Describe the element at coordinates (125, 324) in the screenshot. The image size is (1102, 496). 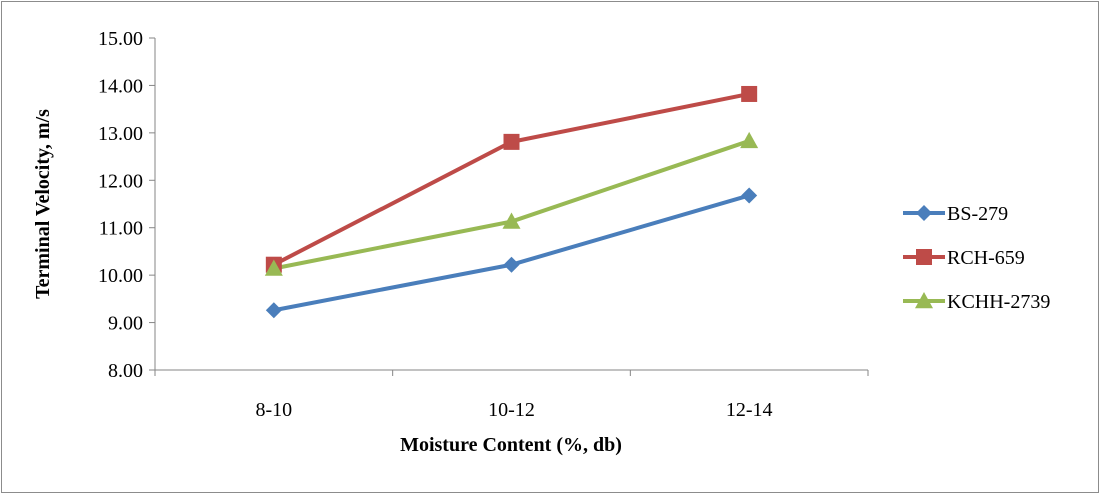
I see `y-tick-label: 9.00` at that location.